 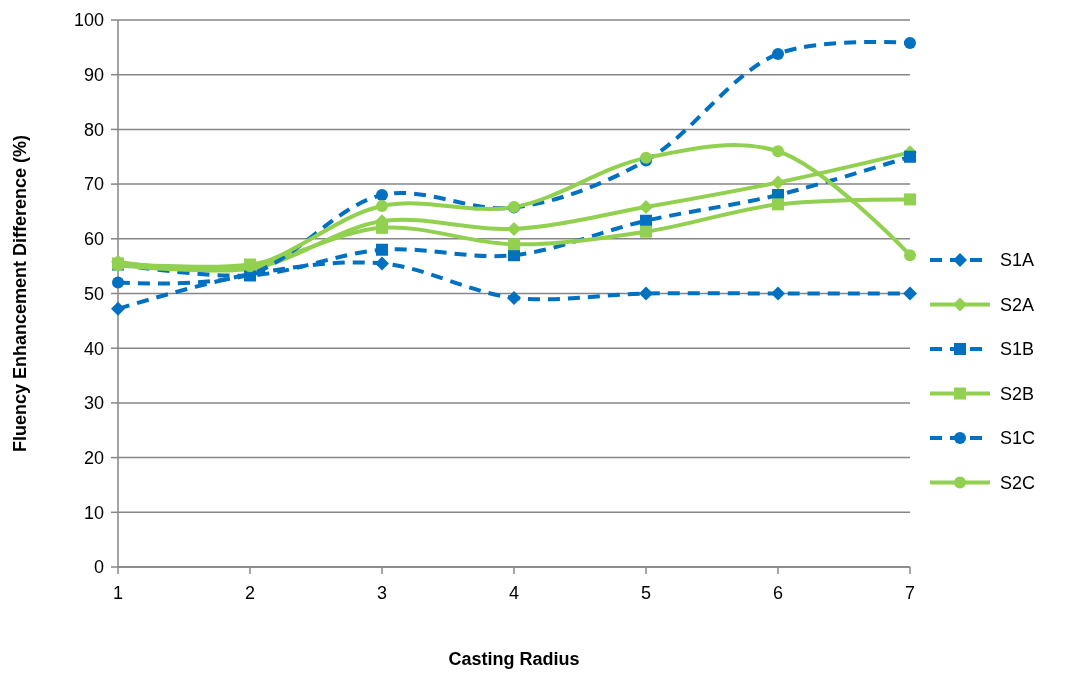 What do you see at coordinates (20, 293) in the screenshot?
I see `y-axis-title: Fluency Enhancement Difference (%)` at bounding box center [20, 293].